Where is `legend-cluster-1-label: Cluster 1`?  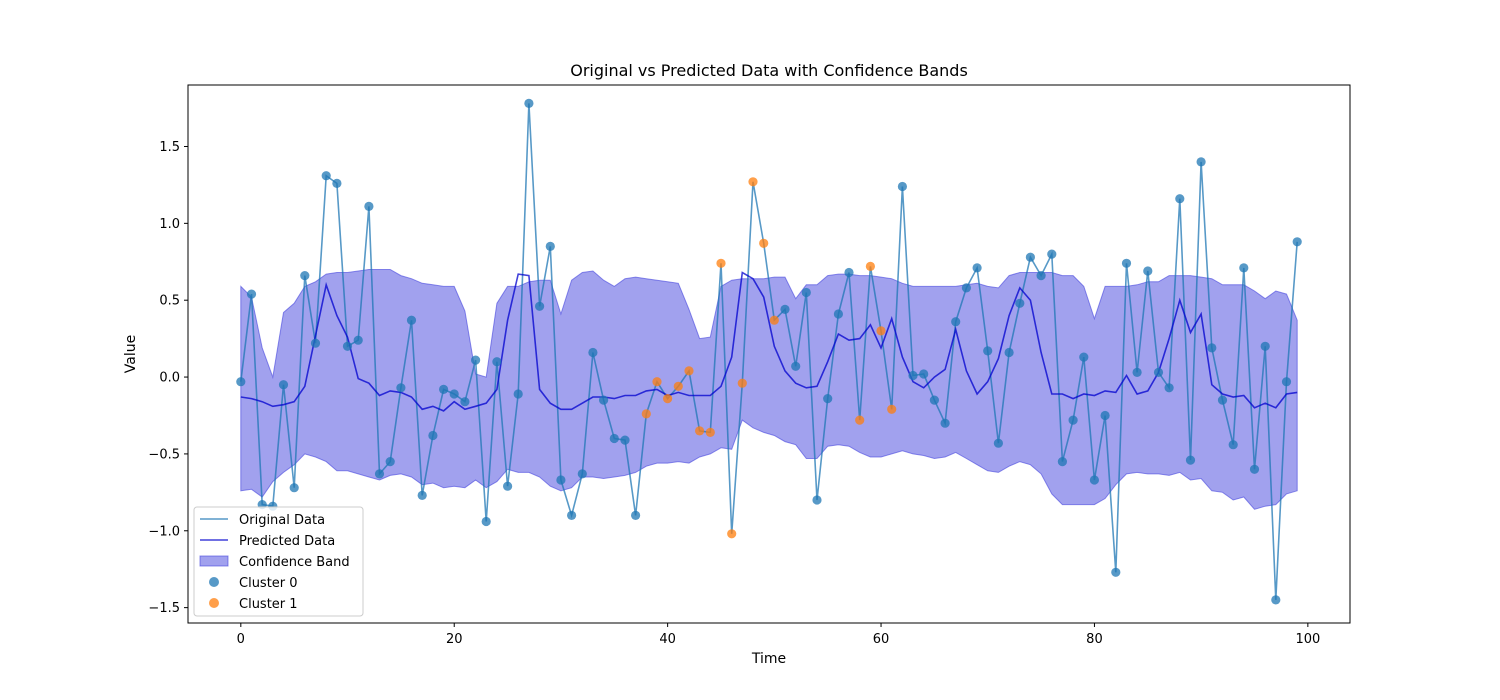
legend-cluster-1-label: Cluster 1 is located at coordinates (268, 604).